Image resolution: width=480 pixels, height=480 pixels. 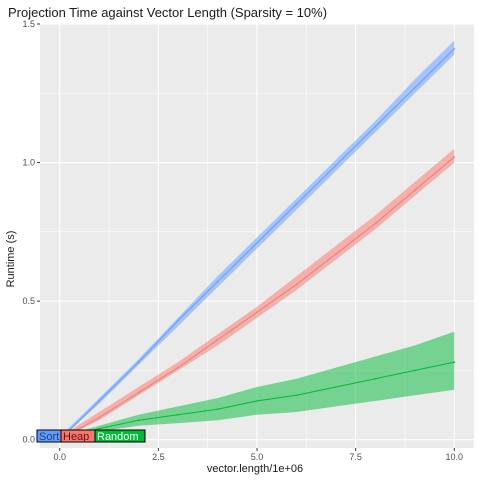 What do you see at coordinates (455, 457) in the screenshot?
I see `x-tick-label-4: 10.0` at bounding box center [455, 457].